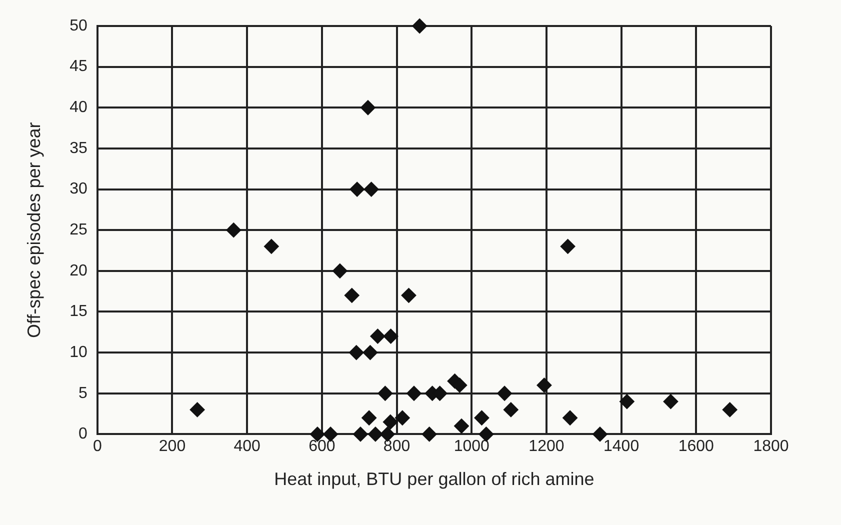 The height and width of the screenshot is (525, 841). What do you see at coordinates (771, 447) in the screenshot?
I see `x-tick-label: 1800` at bounding box center [771, 447].